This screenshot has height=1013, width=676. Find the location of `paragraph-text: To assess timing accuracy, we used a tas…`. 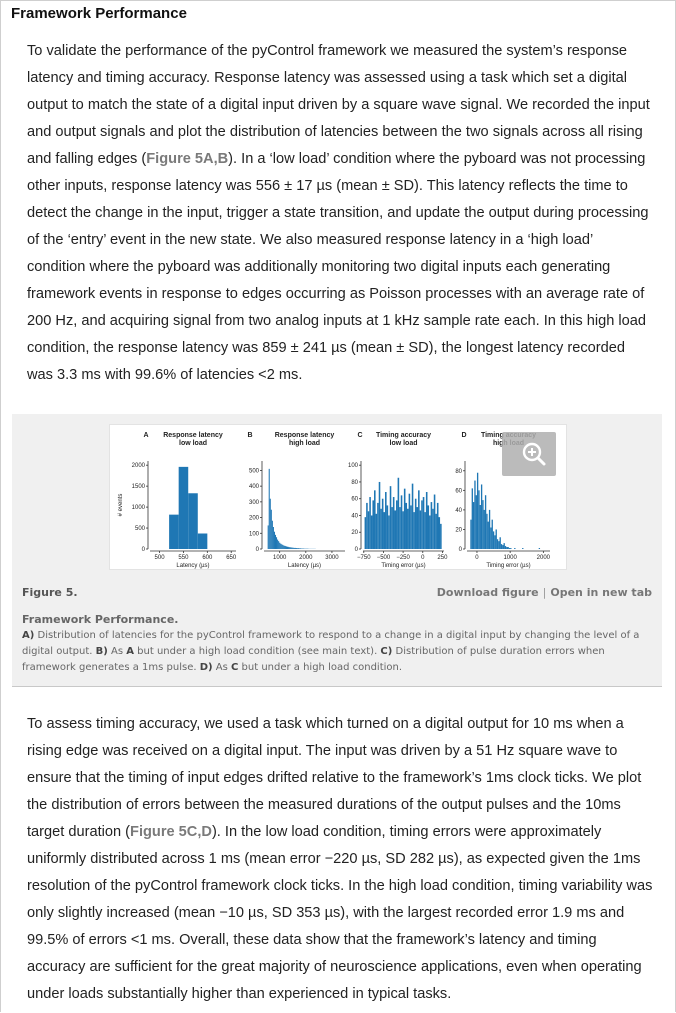

paragraph-text: To assess timing accuracy, we used a tas… is located at coordinates (334, 778).